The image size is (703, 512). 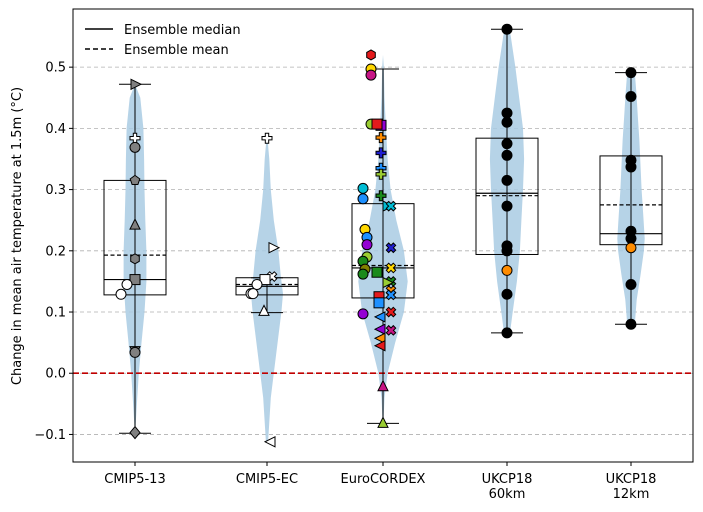 I want to click on y-tick-label: 0.3, so click(x=55, y=190).